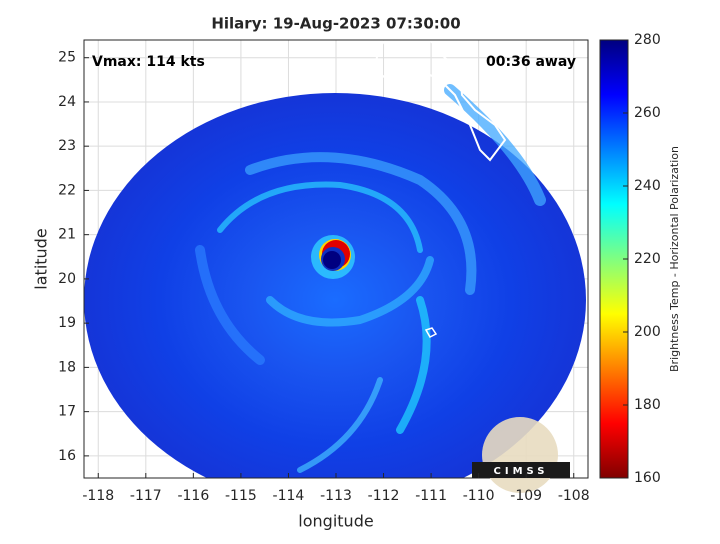 The image size is (720, 544). I want to click on colorbar-tick-label: 260, so click(647, 113).